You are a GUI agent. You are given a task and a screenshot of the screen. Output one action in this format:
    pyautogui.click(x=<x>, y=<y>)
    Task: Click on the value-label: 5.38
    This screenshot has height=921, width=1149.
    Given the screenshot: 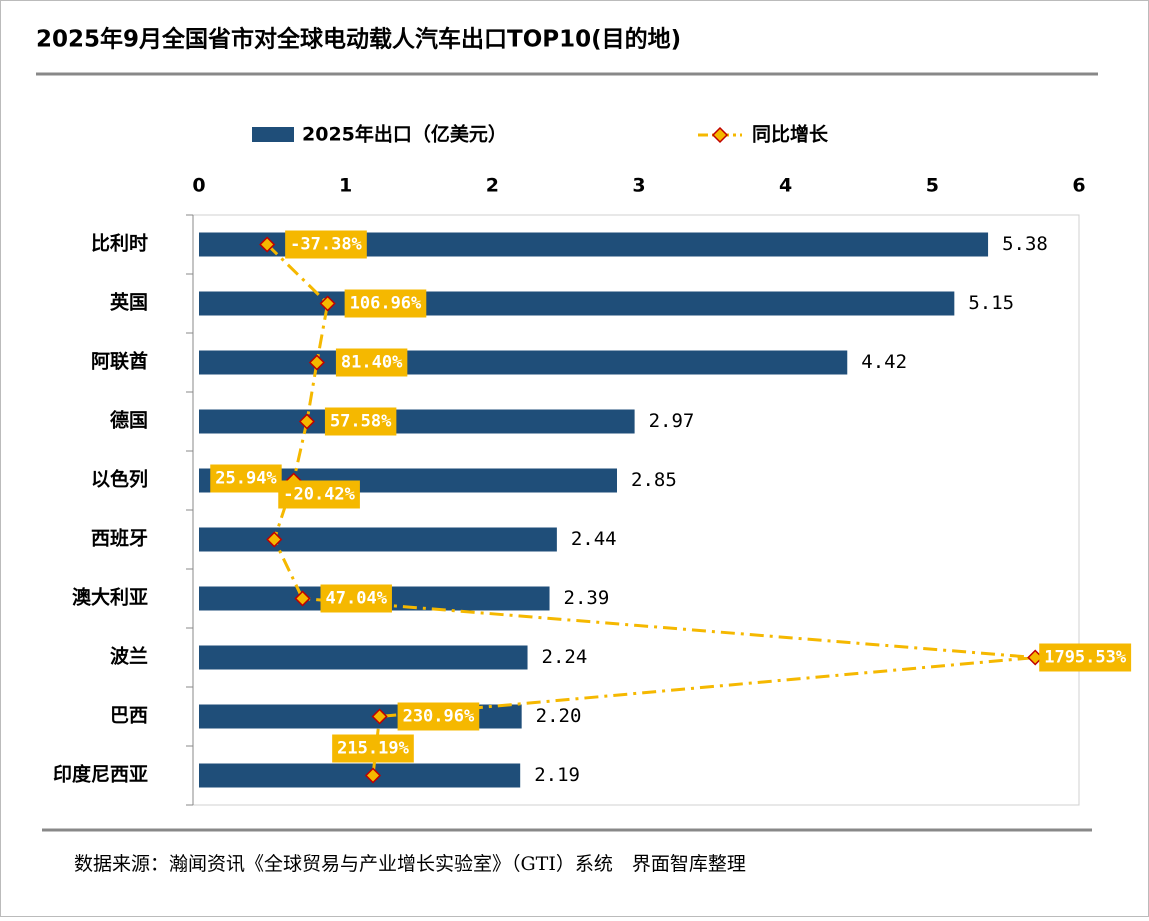 What is the action you would take?
    pyautogui.click(x=1025, y=244)
    